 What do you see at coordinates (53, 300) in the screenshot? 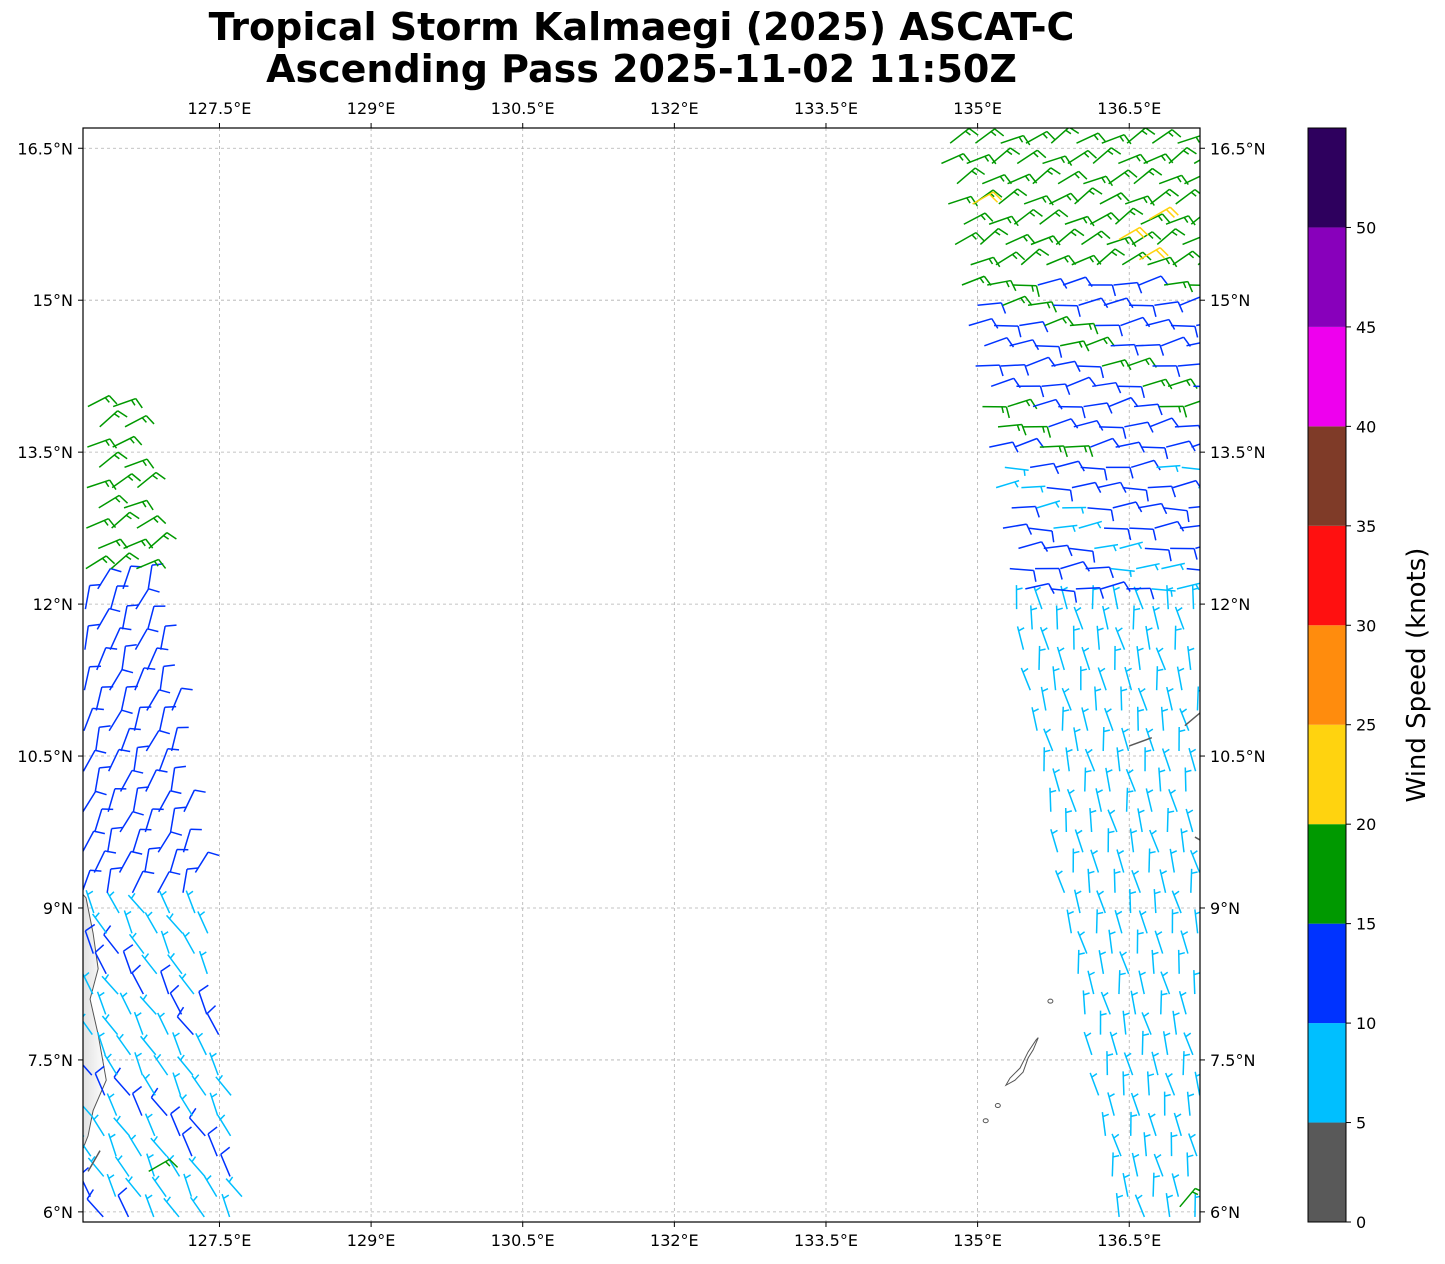
I see `lat-tick-label-left: 15°N` at bounding box center [53, 300].